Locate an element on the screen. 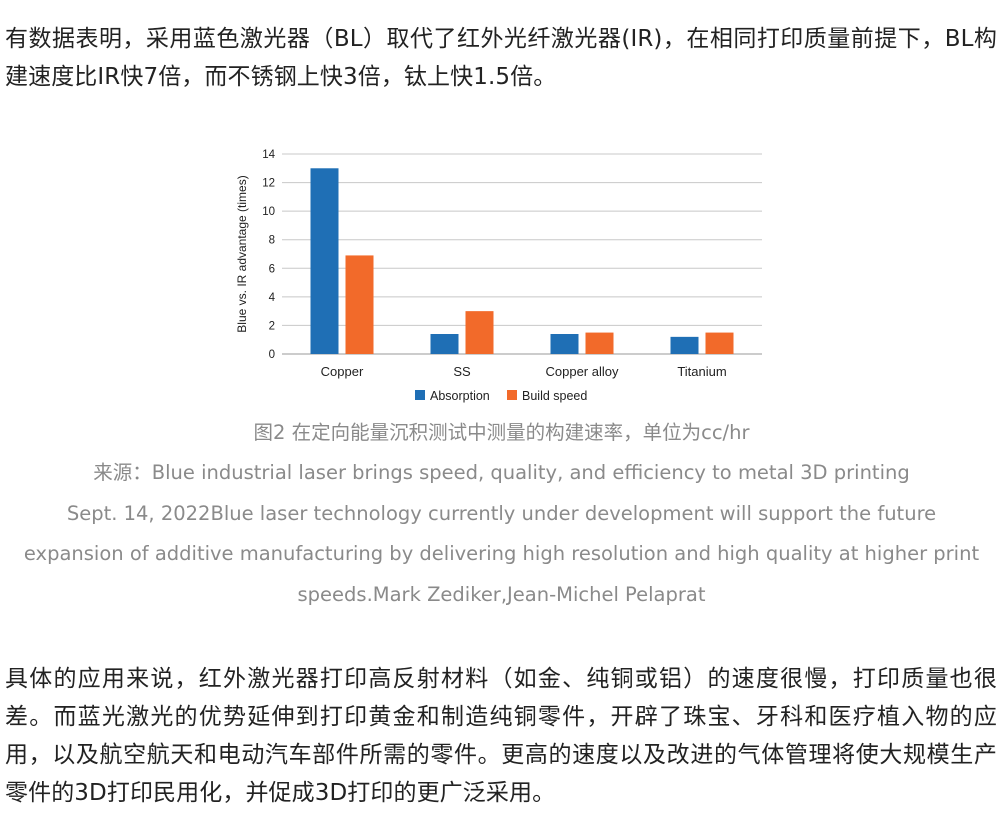  y-tick-label: 4 is located at coordinates (272, 298).